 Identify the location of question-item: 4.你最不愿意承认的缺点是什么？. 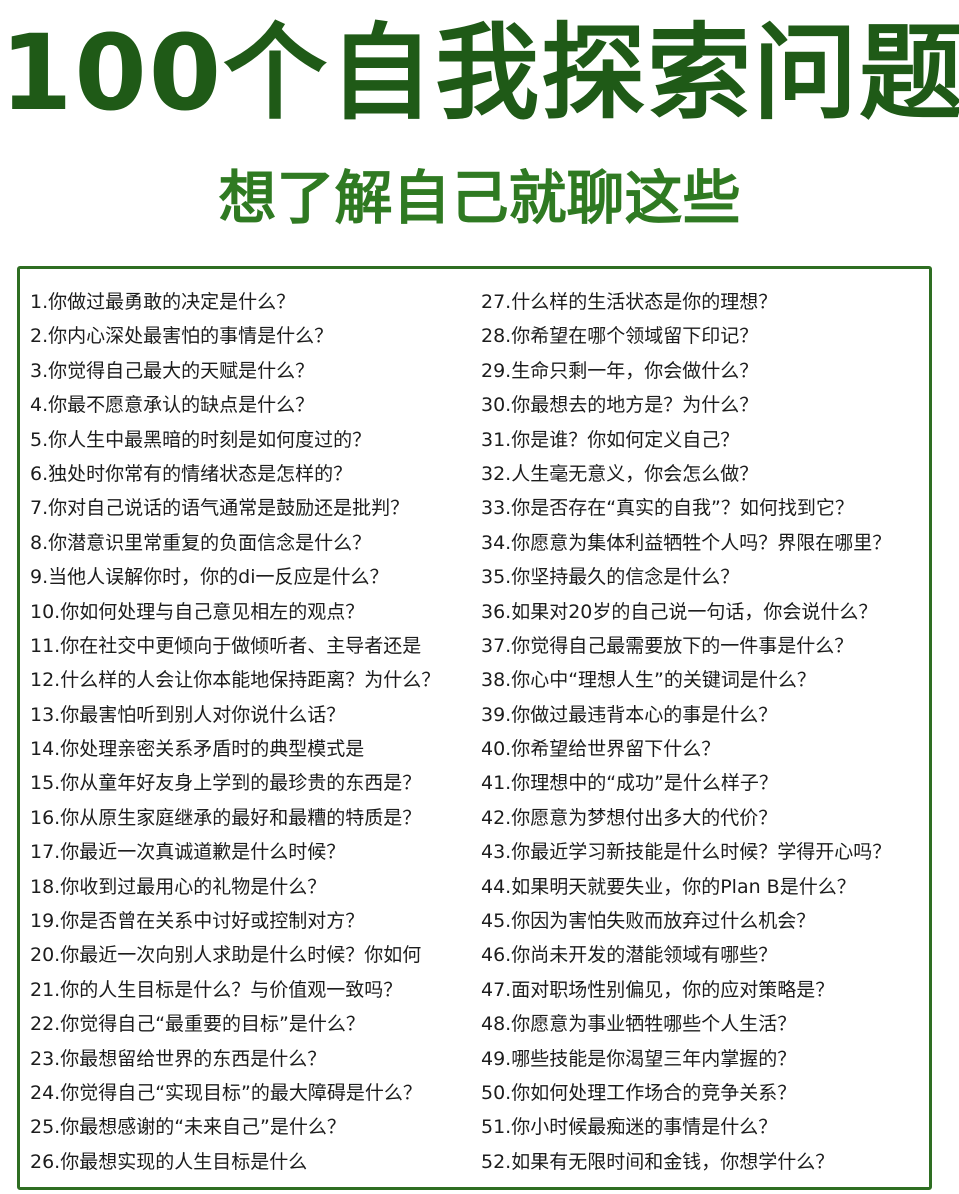
(172, 405).